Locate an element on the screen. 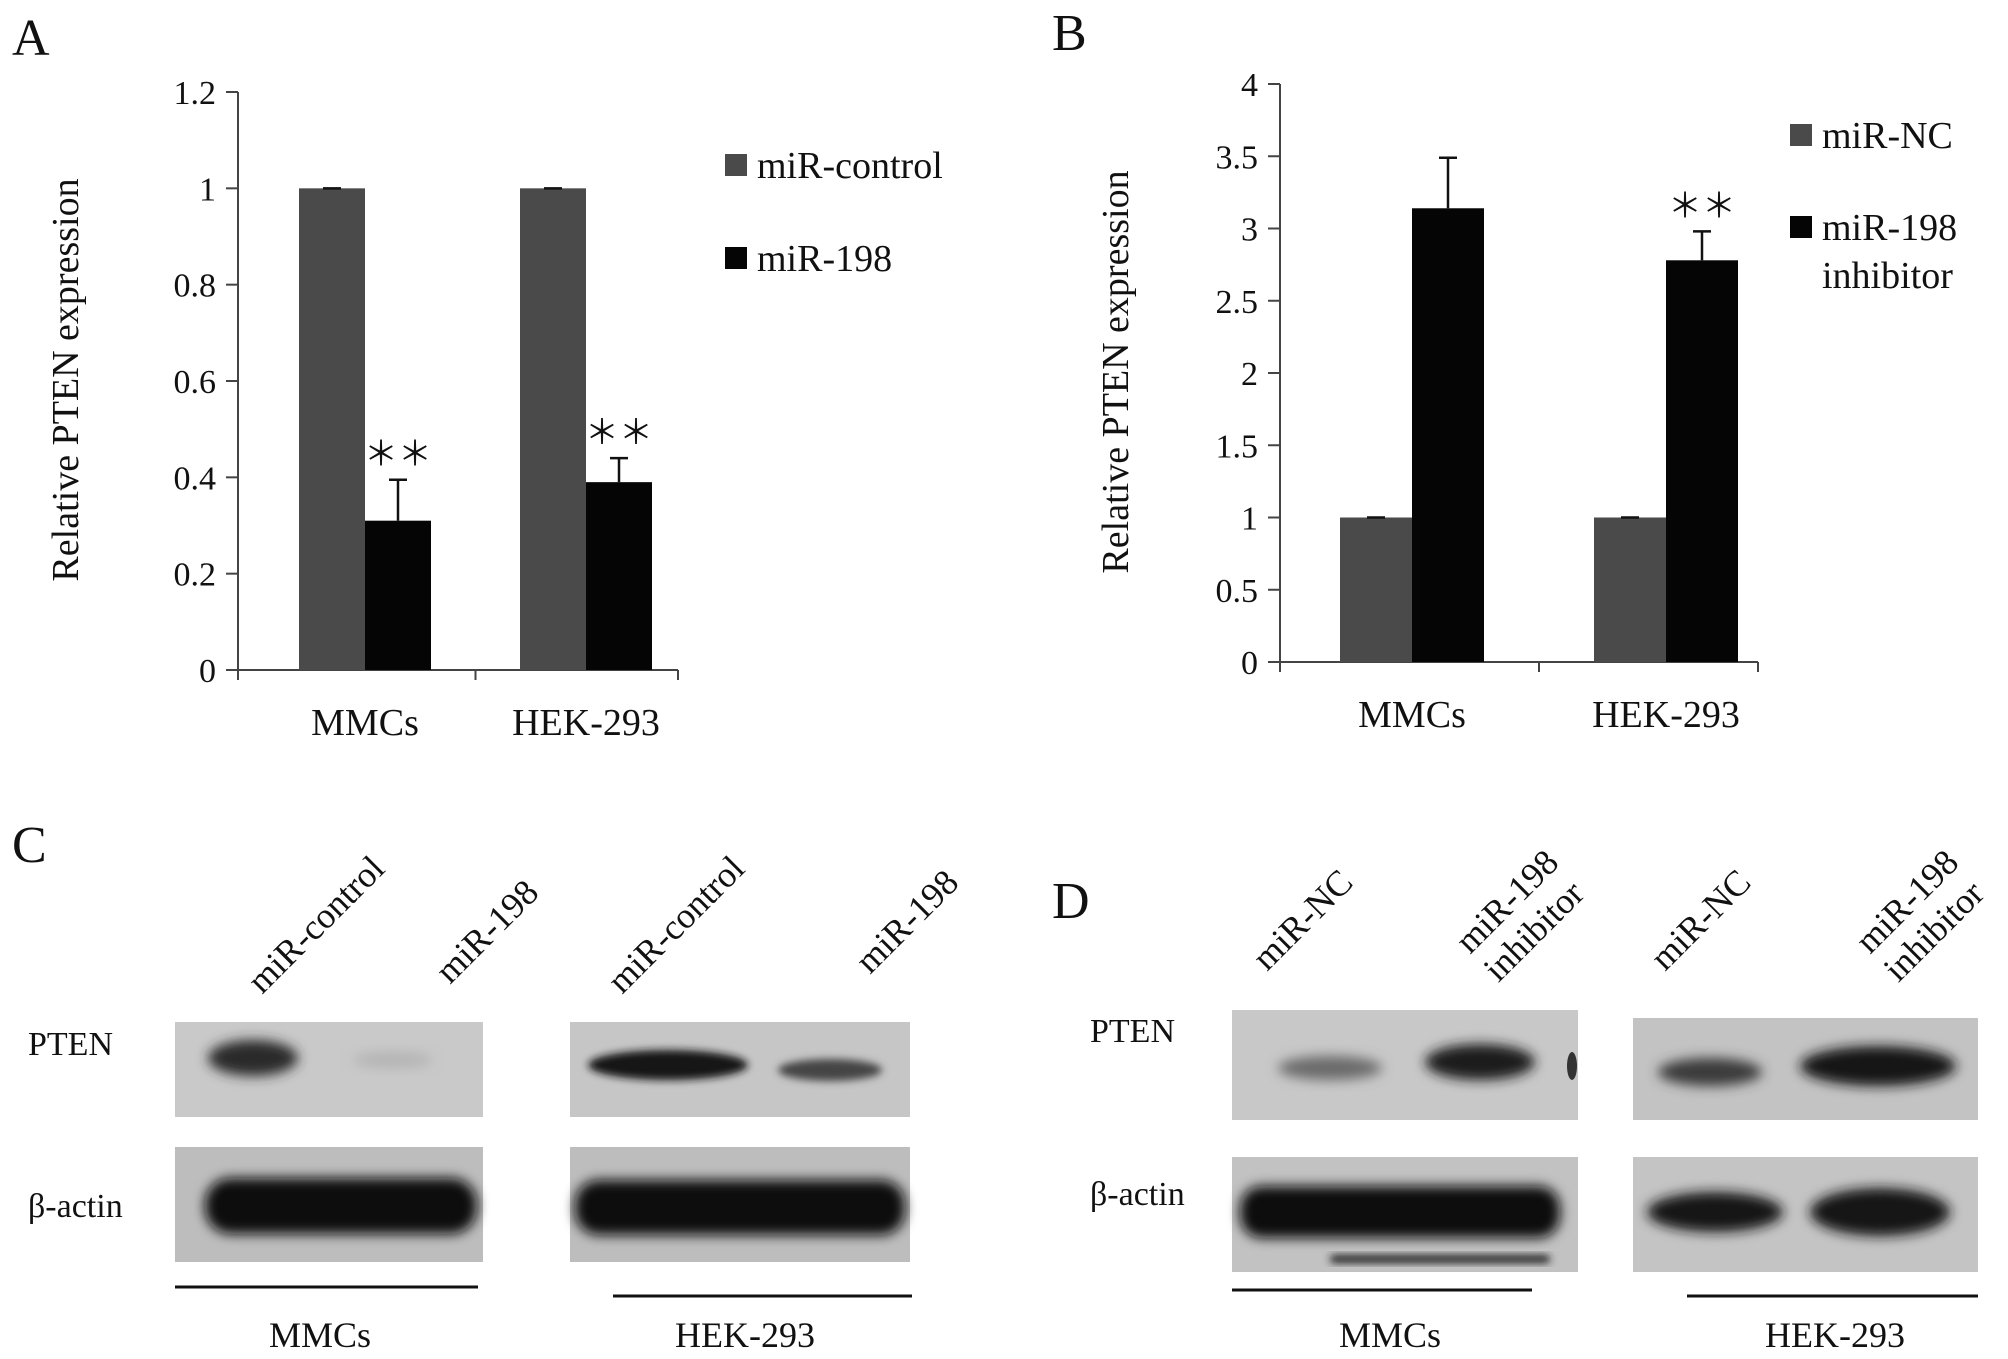  group-label-d-hek: HEK-293 is located at coordinates (1835, 1335).